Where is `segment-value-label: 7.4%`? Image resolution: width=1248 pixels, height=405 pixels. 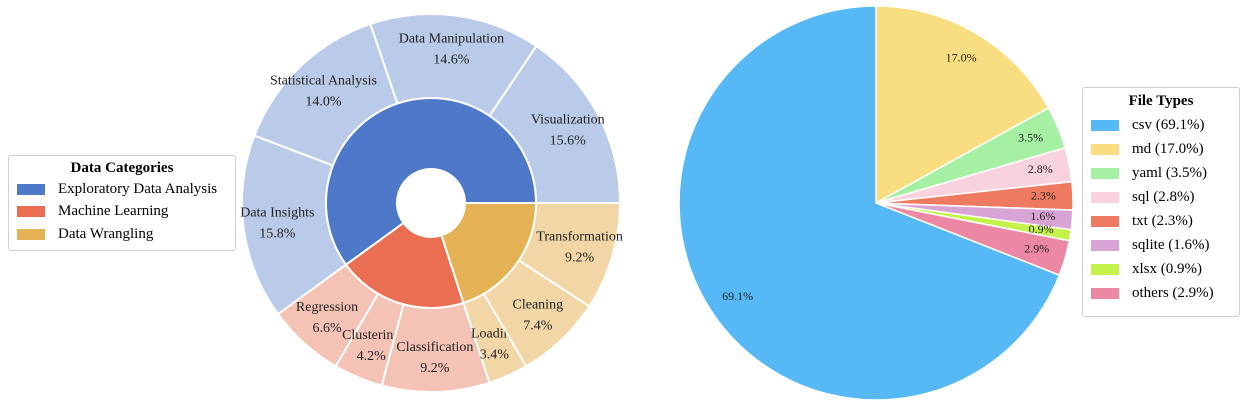
segment-value-label: 7.4% is located at coordinates (538, 326).